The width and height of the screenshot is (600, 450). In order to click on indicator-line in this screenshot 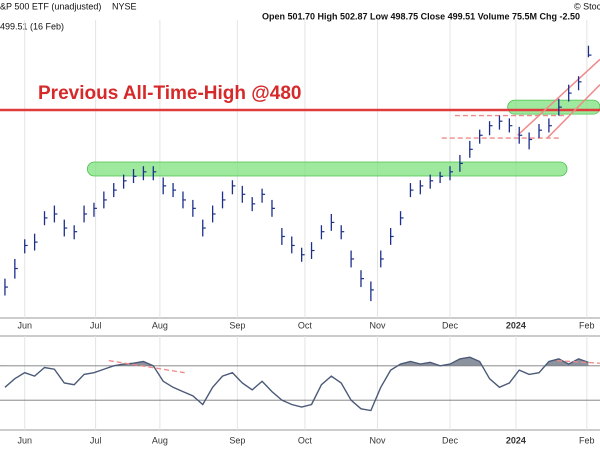, I will do `click(296, 384)`.